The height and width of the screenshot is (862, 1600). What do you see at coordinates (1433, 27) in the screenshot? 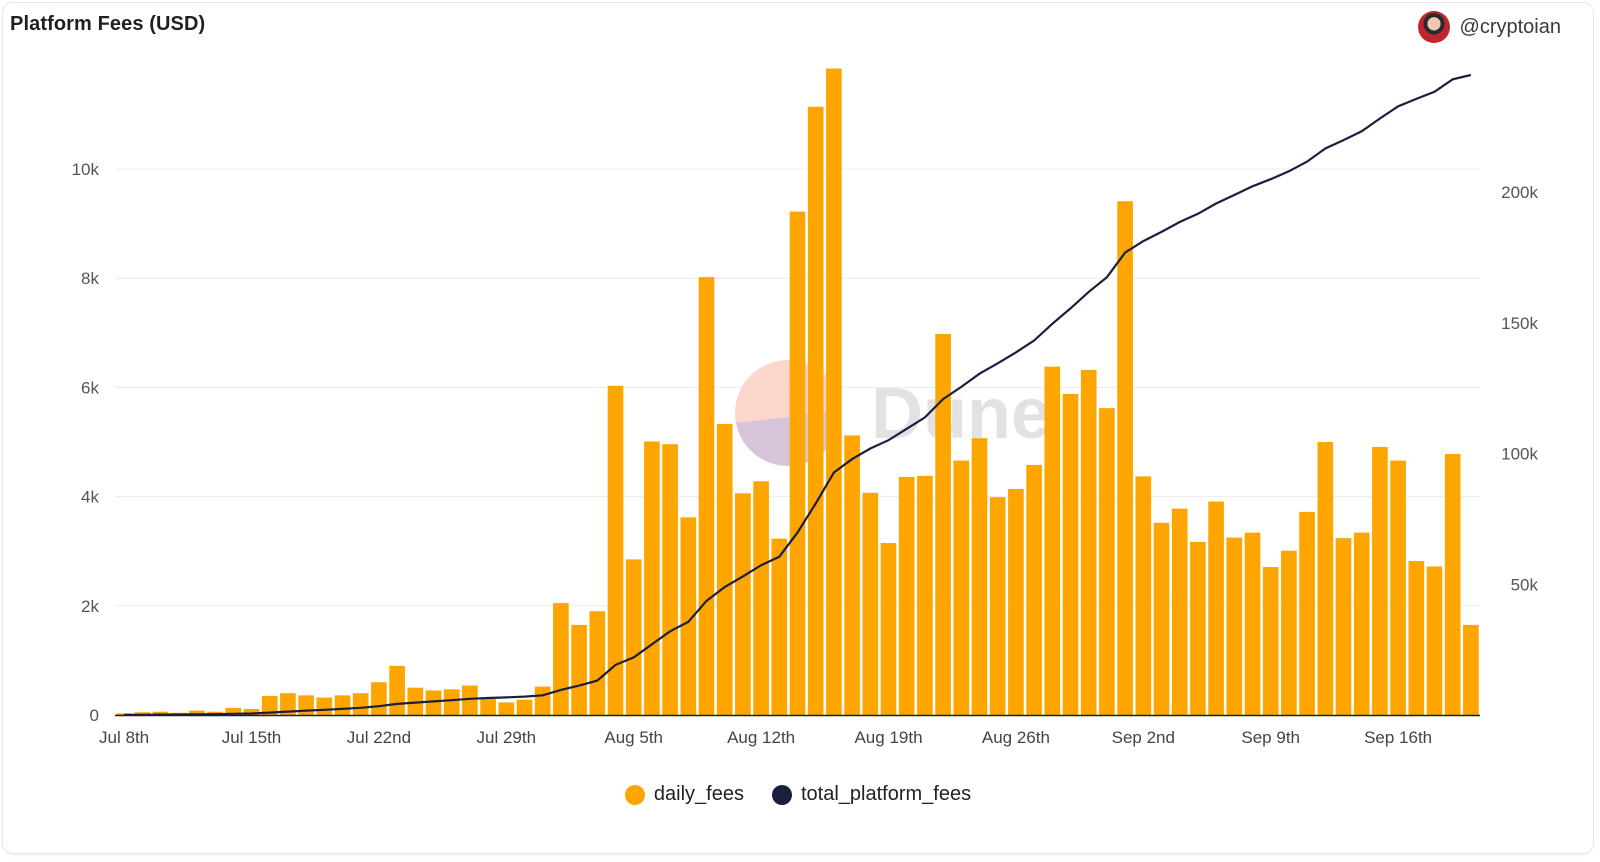
I see `avatar-icon` at bounding box center [1433, 27].